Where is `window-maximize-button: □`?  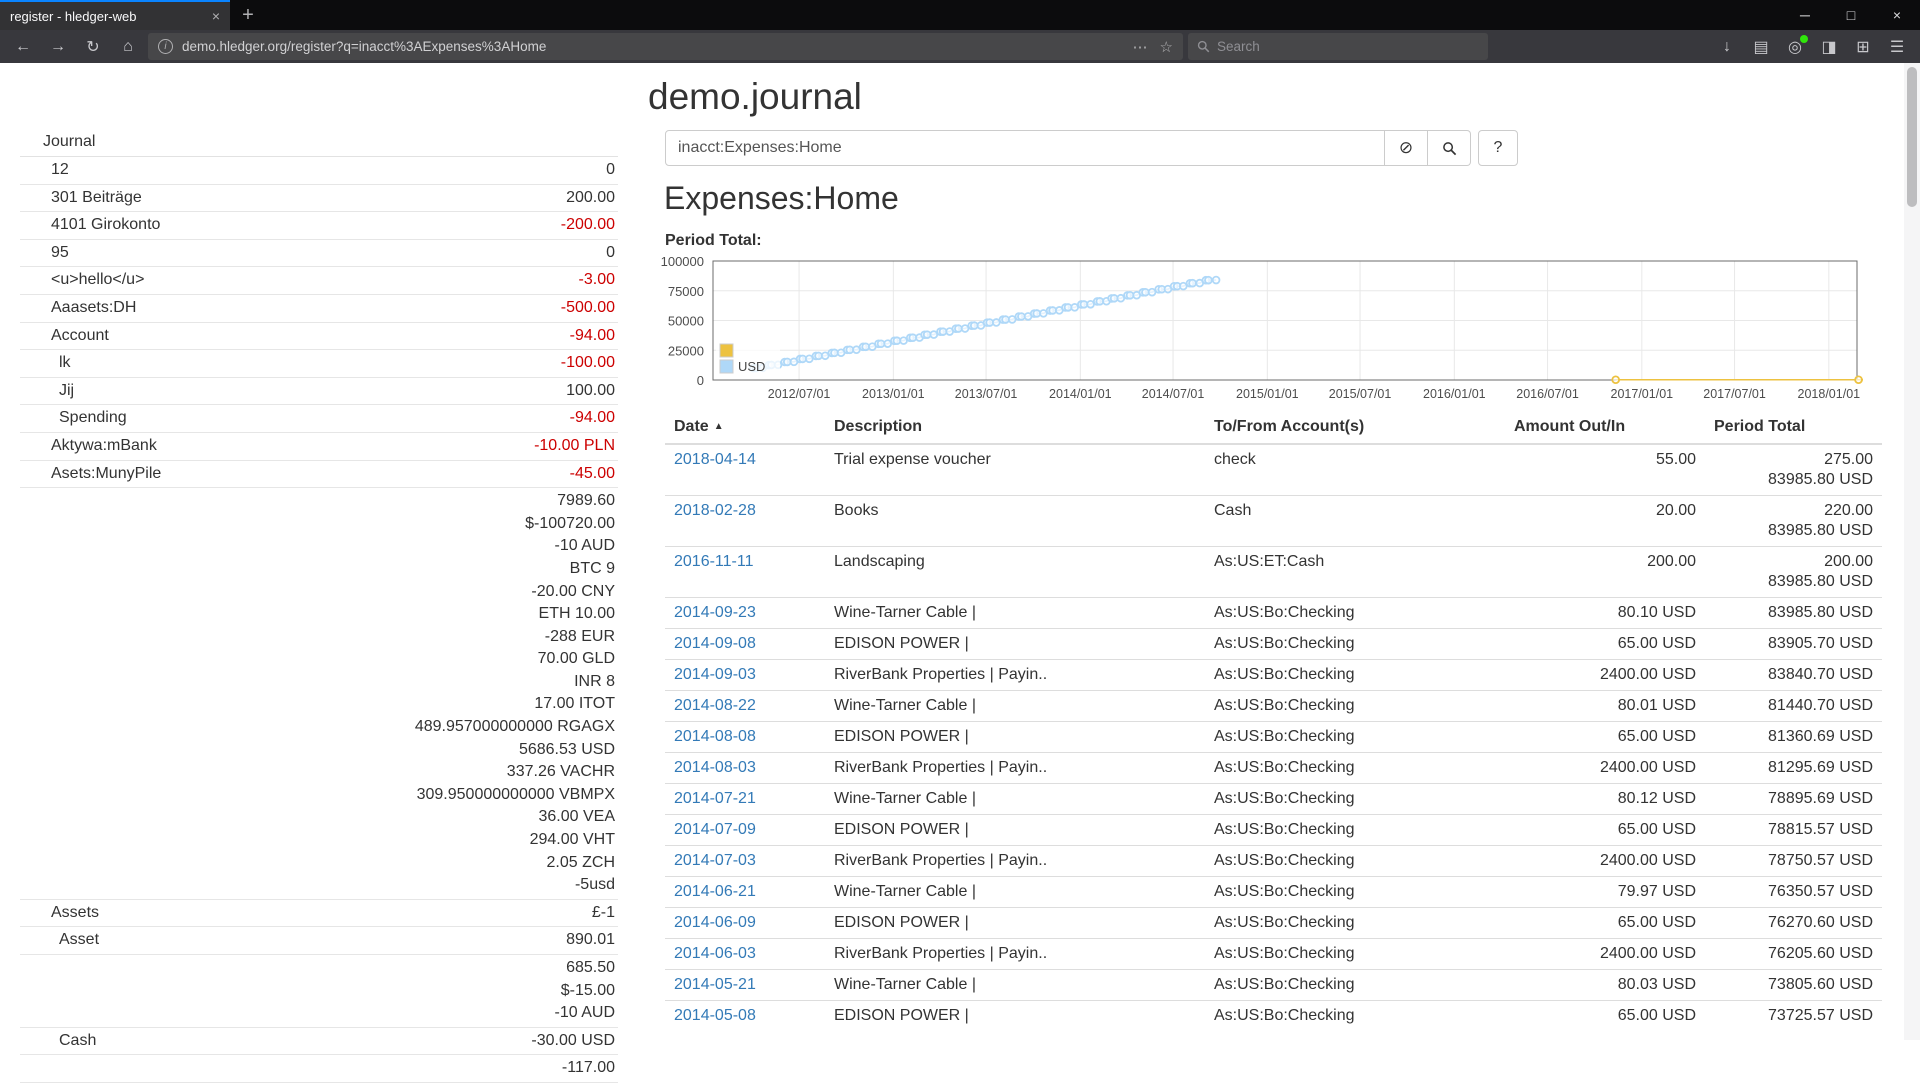
window-maximize-button: □ is located at coordinates (1851, 15).